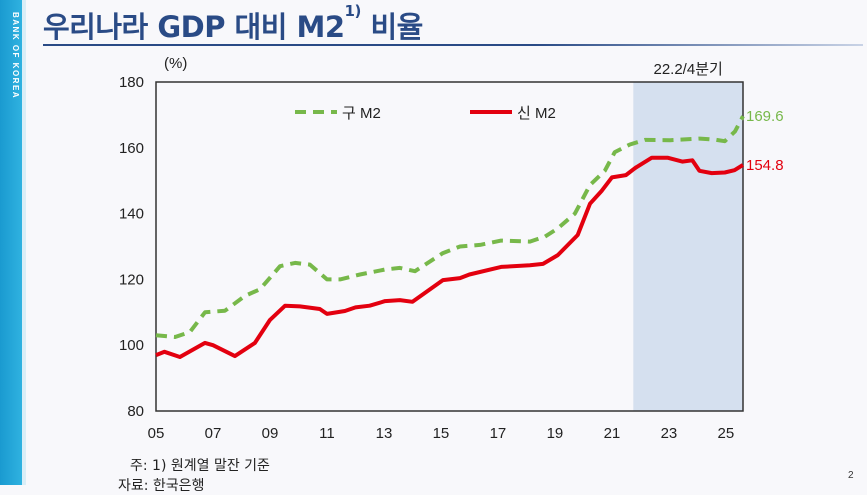 Image resolution: width=867 pixels, height=495 pixels. Describe the element at coordinates (612, 433) in the screenshot. I see `x-tick-label: 21` at that location.